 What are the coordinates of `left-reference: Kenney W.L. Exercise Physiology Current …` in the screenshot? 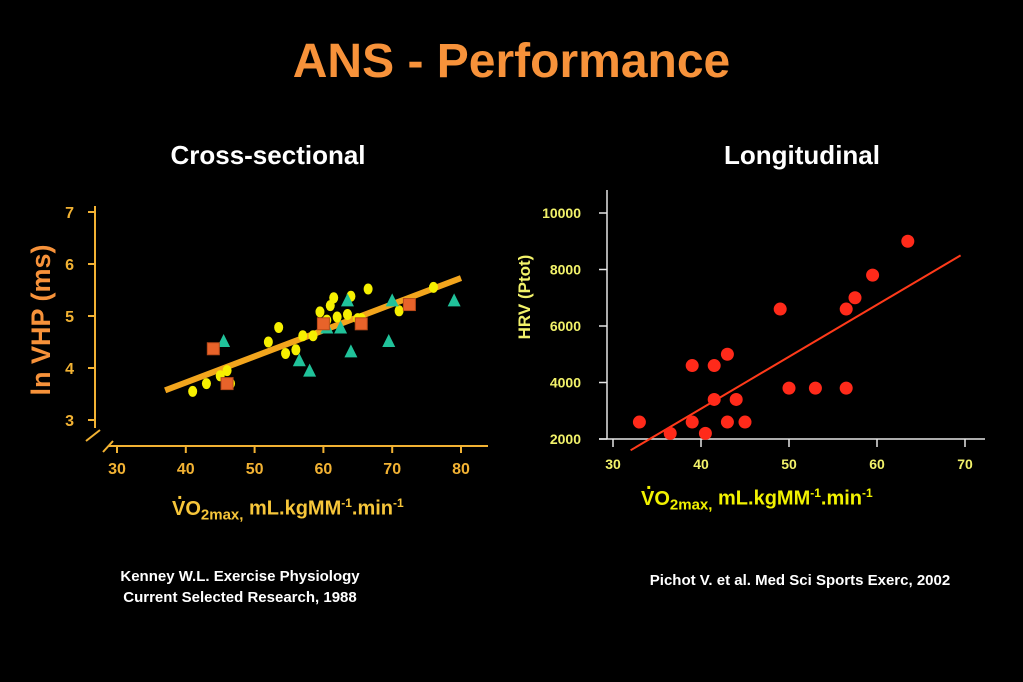 It's located at (240, 587).